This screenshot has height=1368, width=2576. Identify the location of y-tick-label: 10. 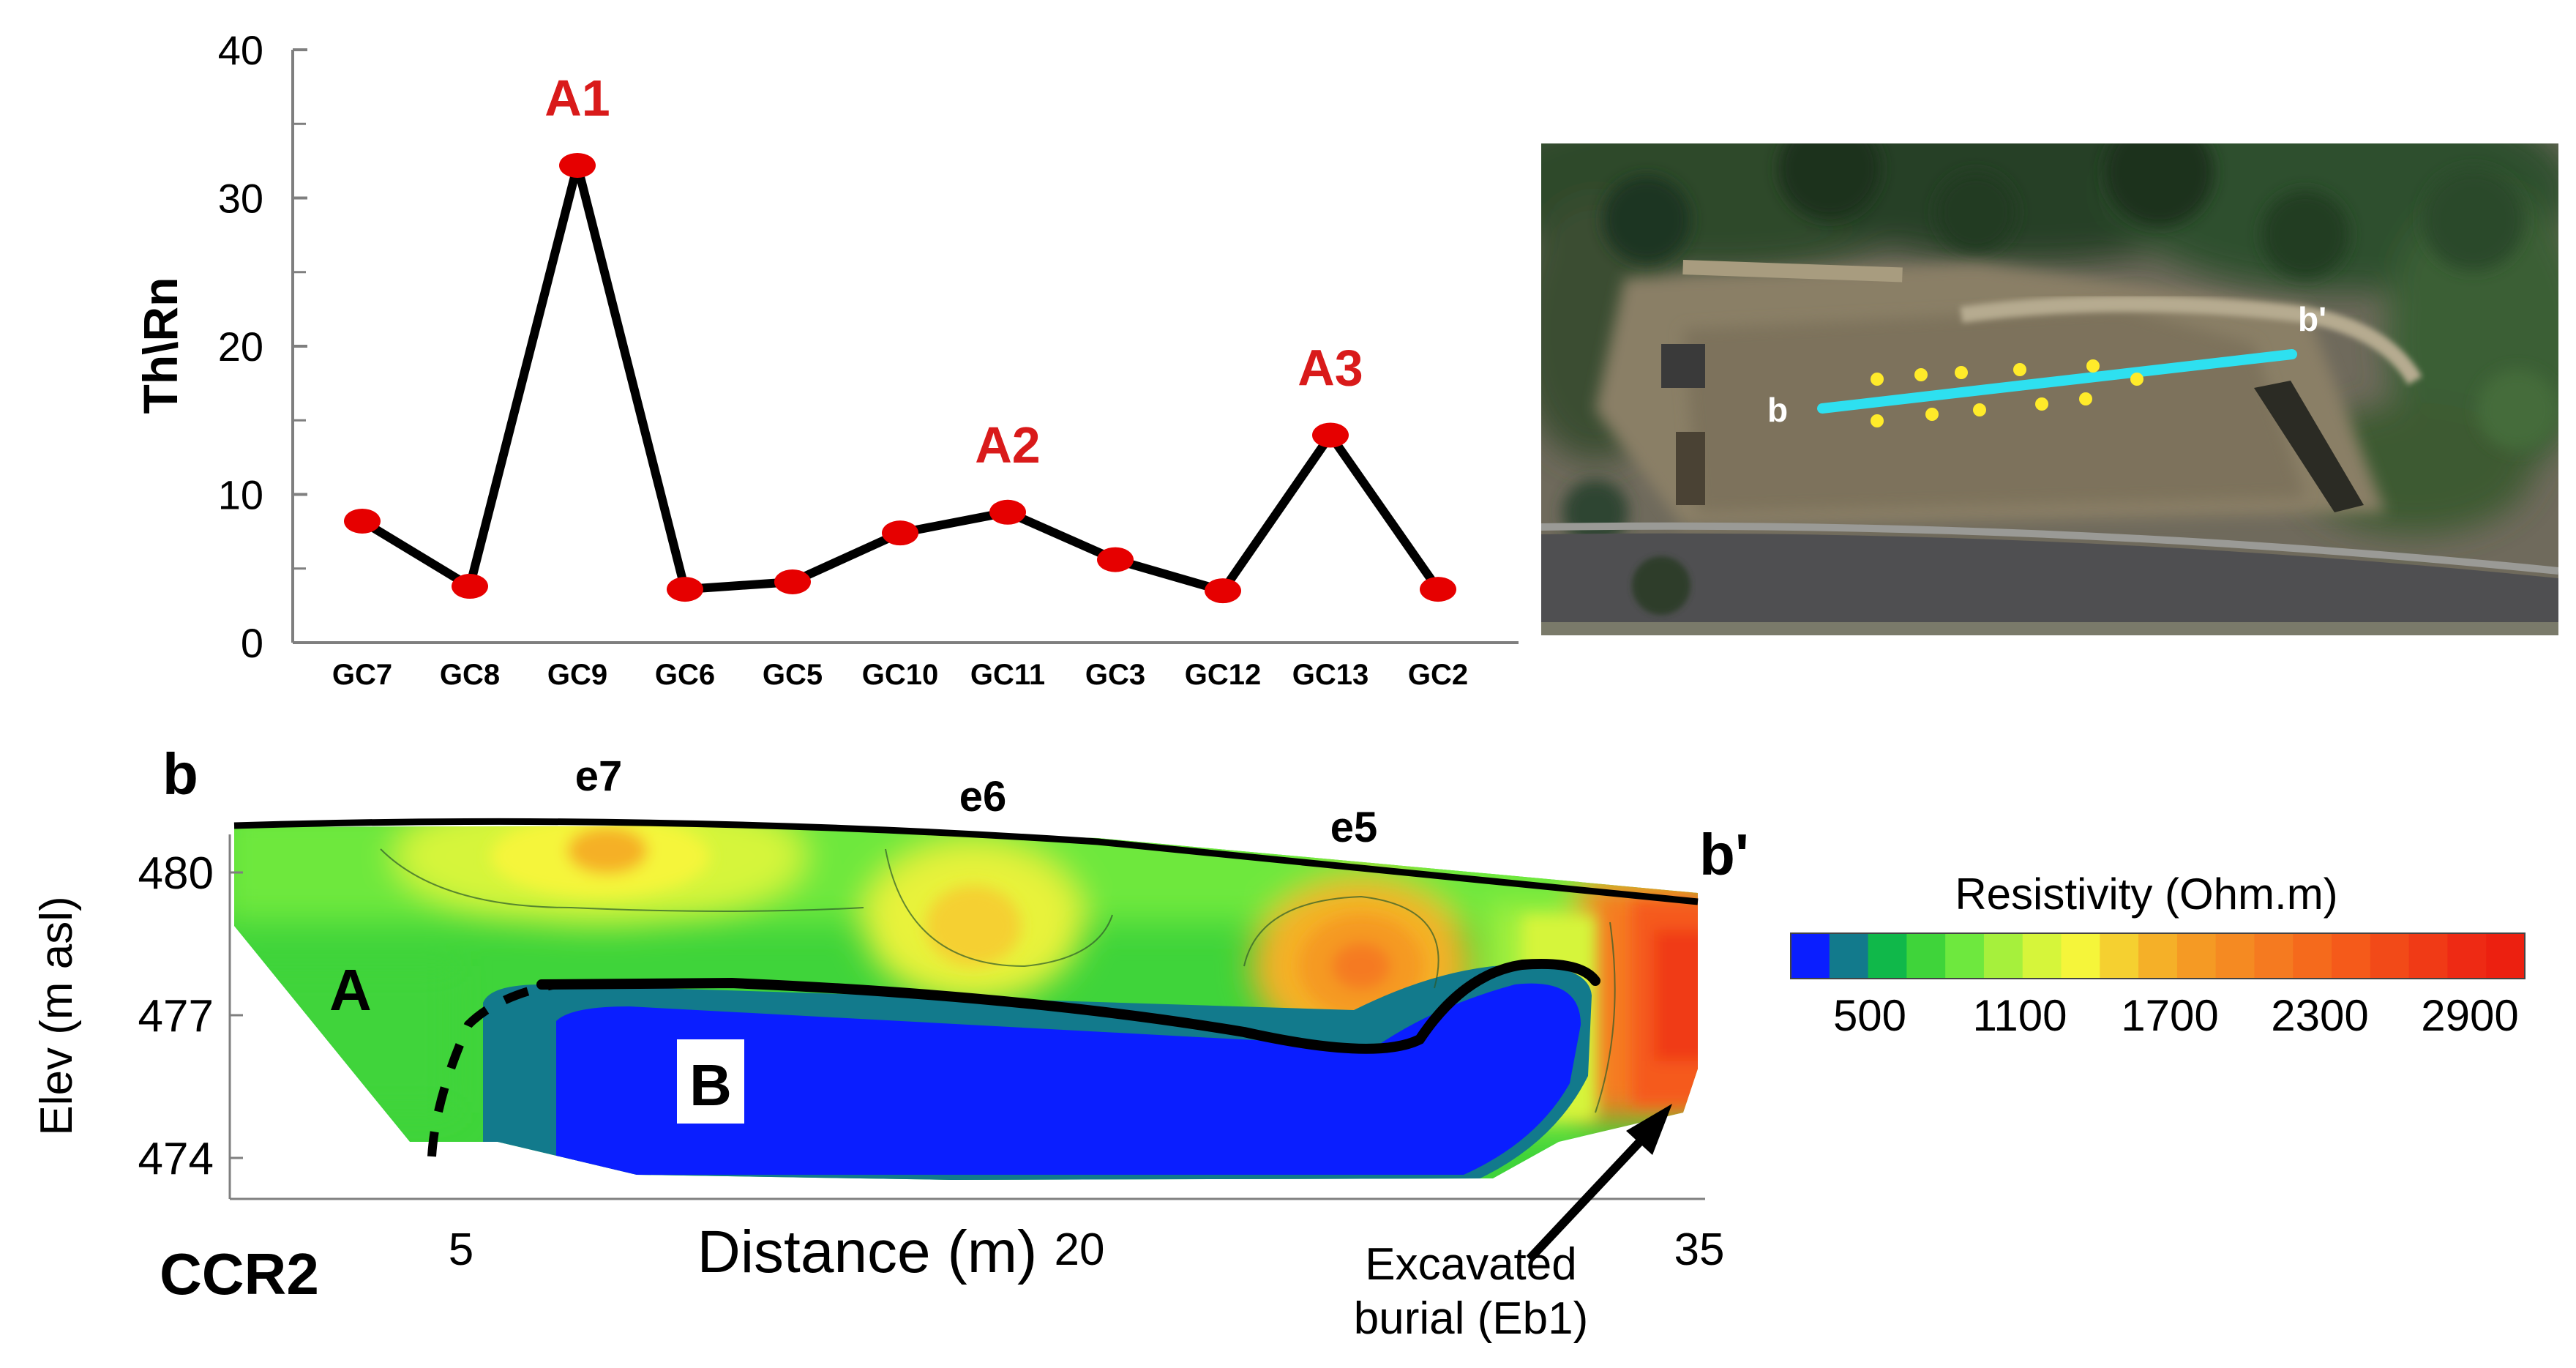
(240, 495).